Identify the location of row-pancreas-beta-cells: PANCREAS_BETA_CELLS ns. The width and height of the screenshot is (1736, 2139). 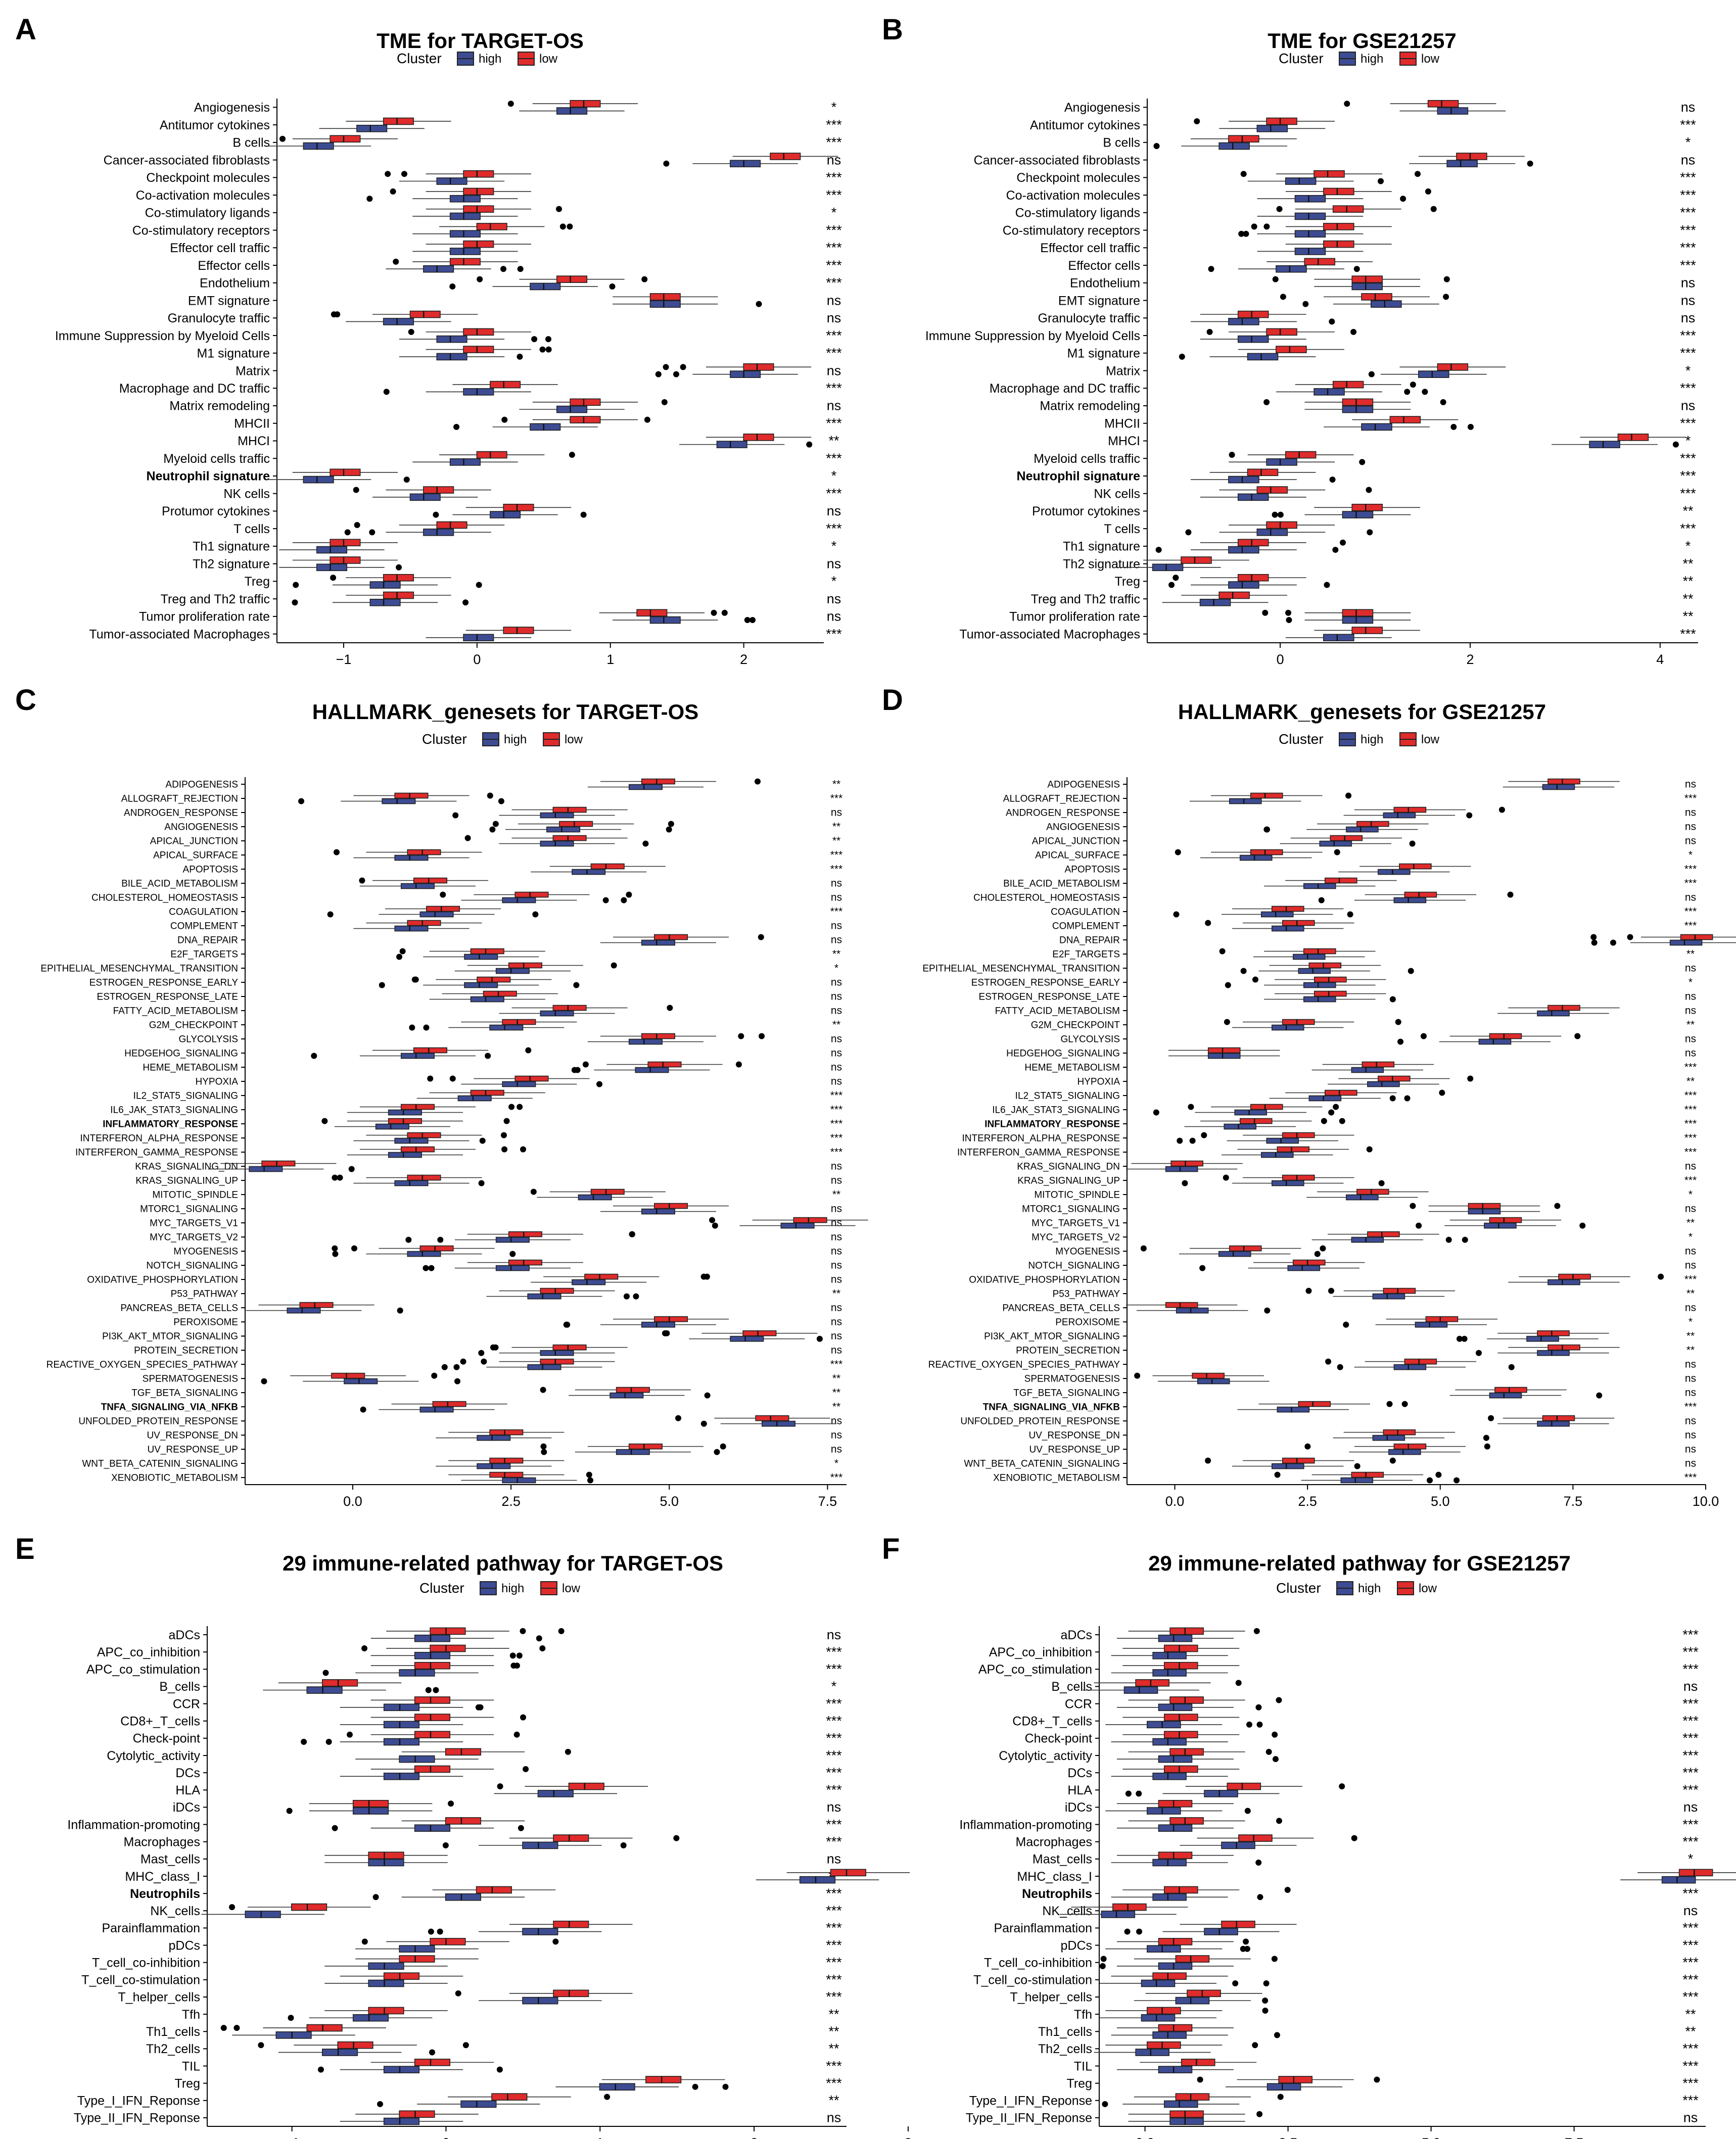
(1349, 1308).